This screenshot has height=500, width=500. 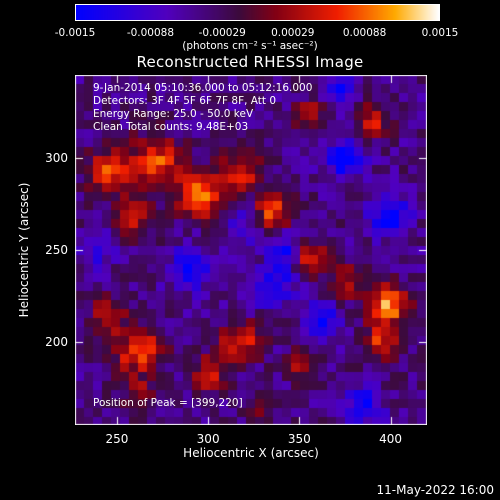 What do you see at coordinates (440, 33) in the screenshot?
I see `colorbar-tick-label: 0.0015` at bounding box center [440, 33].